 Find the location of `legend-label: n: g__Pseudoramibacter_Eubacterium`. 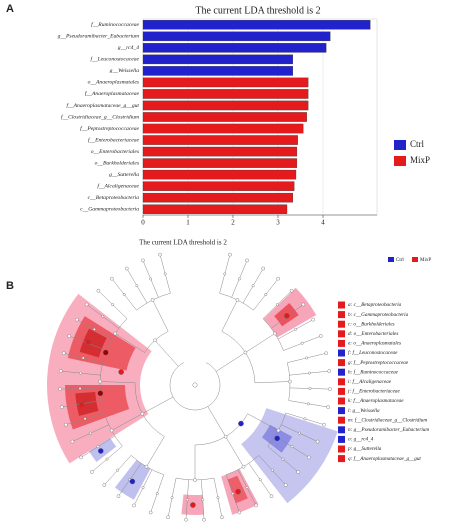

legend-label: n: g__Pseudoramibacter_Eubacterium is located at coordinates (388, 430).